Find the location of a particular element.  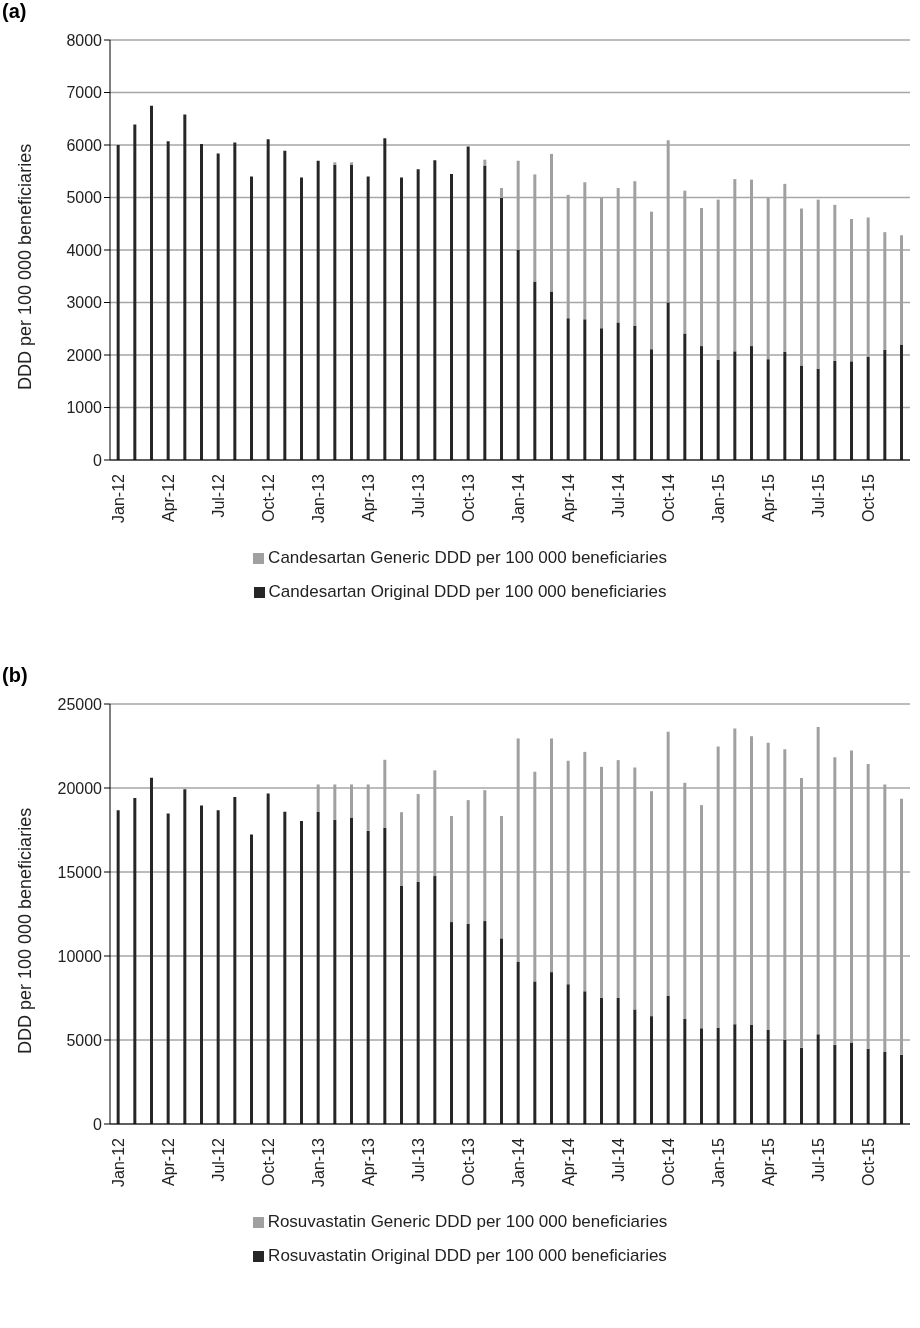

y-tick-label: 7000 is located at coordinates (84, 93).